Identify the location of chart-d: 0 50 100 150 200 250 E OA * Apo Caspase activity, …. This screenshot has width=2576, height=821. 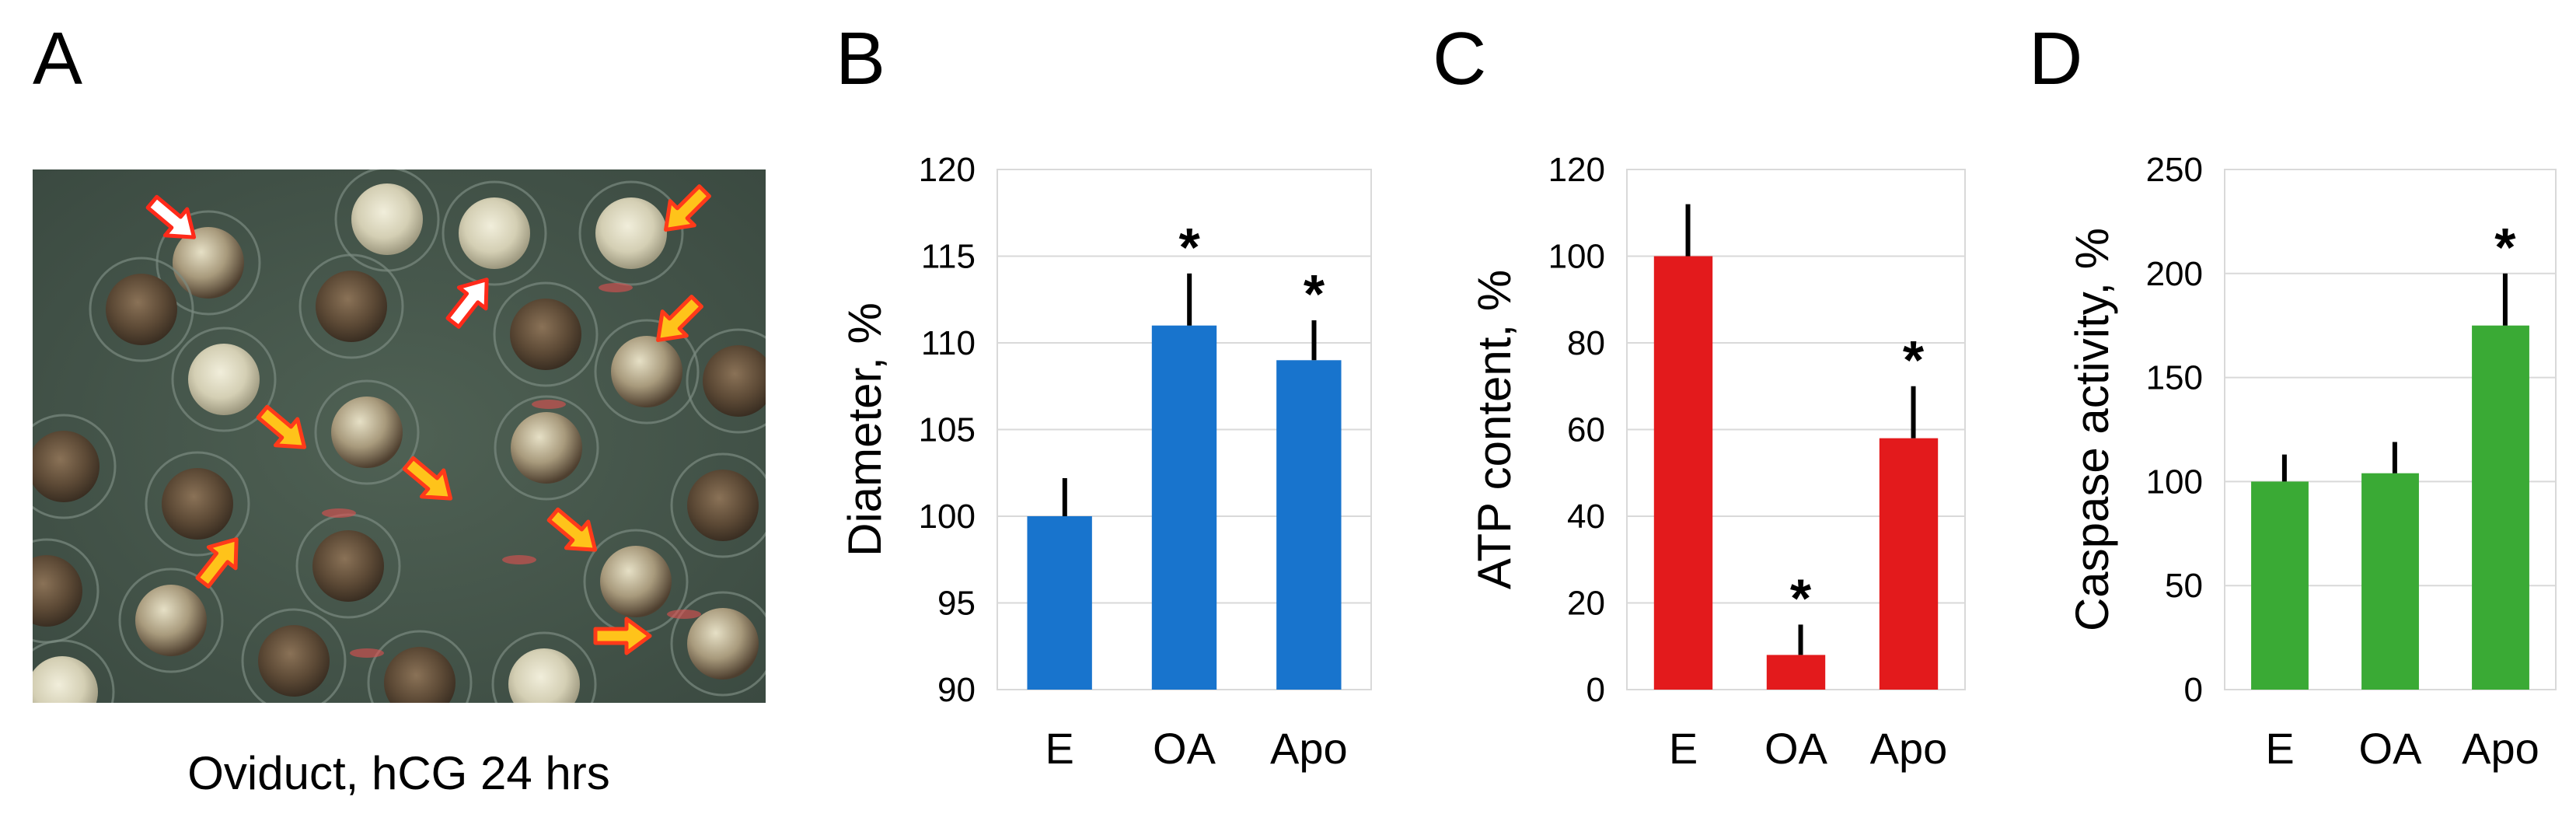
(2312, 462).